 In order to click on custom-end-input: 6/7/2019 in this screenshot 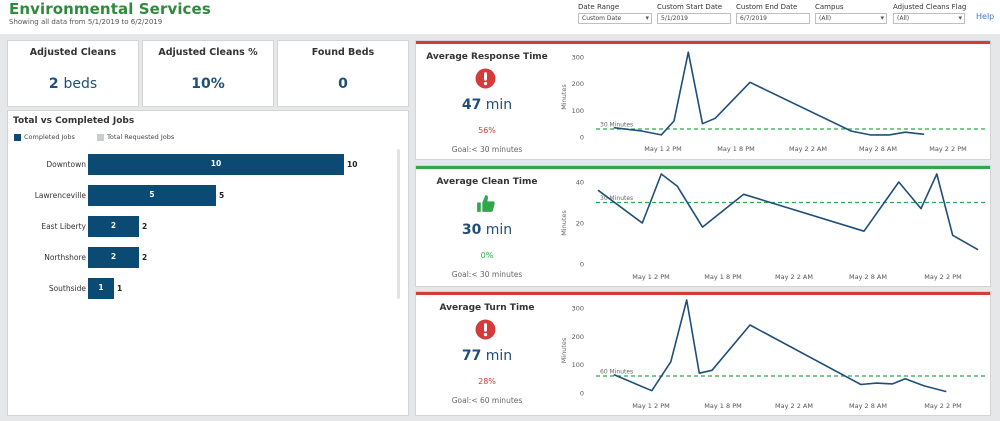, I will do `click(773, 18)`.